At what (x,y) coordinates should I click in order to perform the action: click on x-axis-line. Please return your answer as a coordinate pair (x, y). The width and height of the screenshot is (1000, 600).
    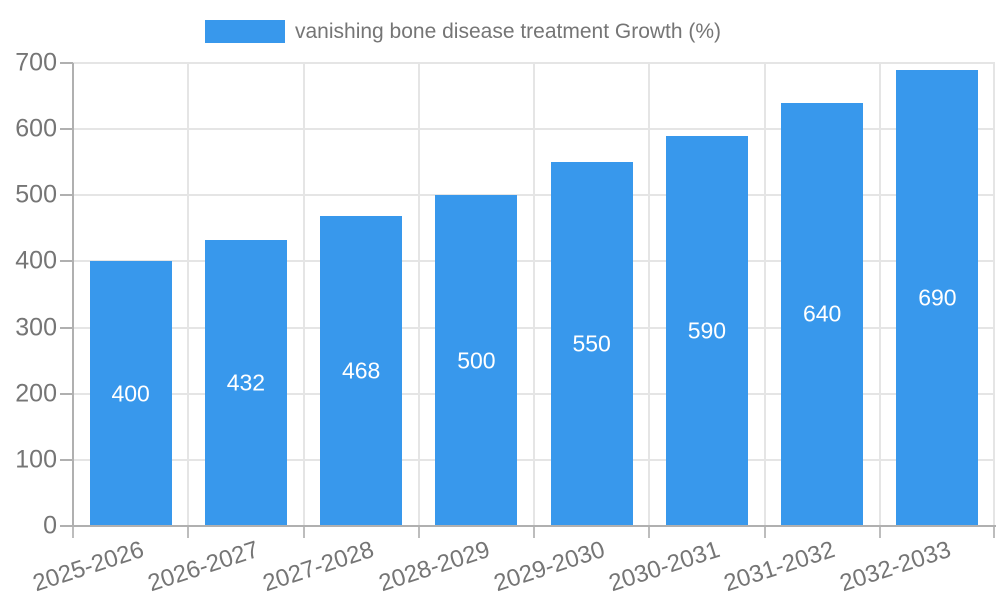
    Looking at the image, I should click on (534, 526).